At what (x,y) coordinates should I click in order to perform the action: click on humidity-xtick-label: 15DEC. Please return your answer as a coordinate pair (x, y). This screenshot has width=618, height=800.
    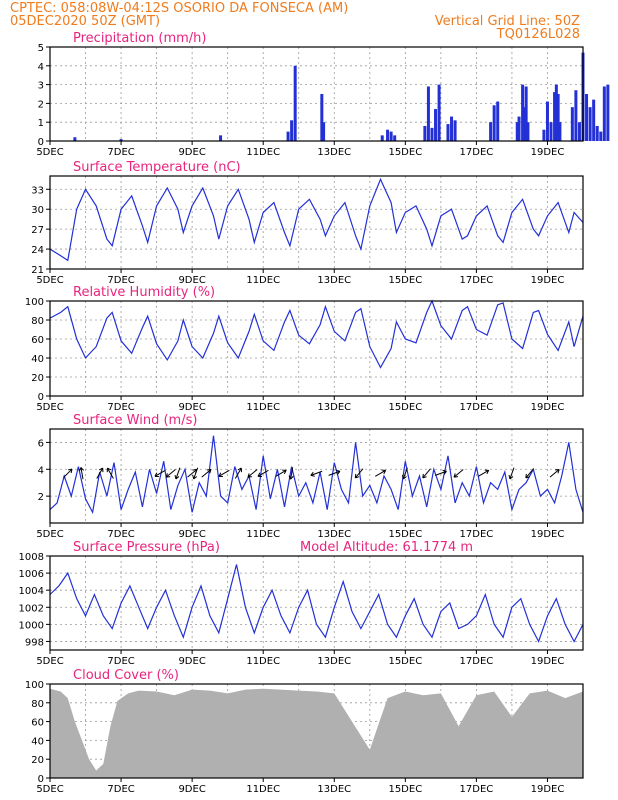
    Looking at the image, I should click on (405, 407).